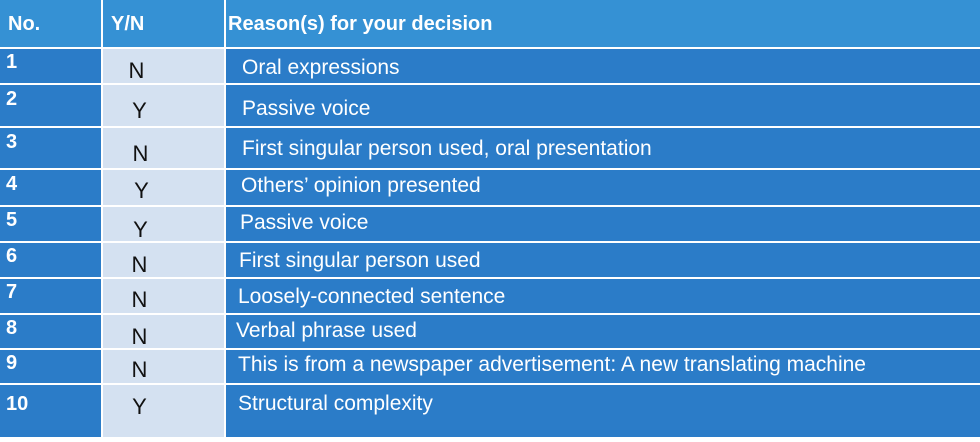 The width and height of the screenshot is (980, 442). I want to click on row-reason: First singular person used, so click(603, 260).